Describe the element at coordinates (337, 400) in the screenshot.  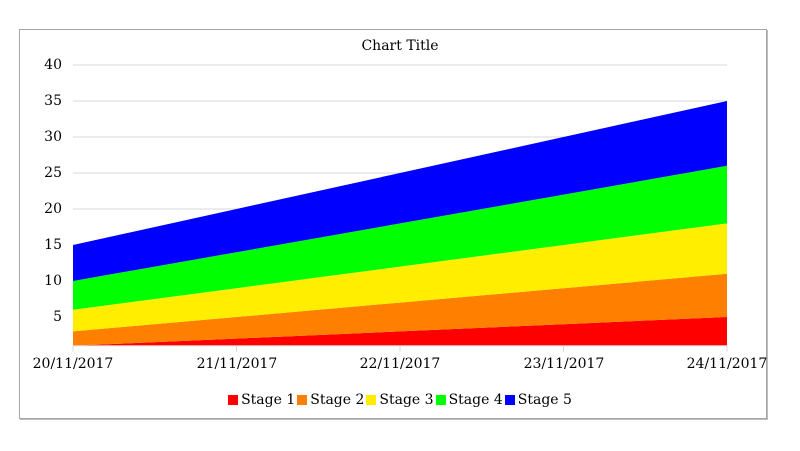
I see `legend-label: Stage 2` at that location.